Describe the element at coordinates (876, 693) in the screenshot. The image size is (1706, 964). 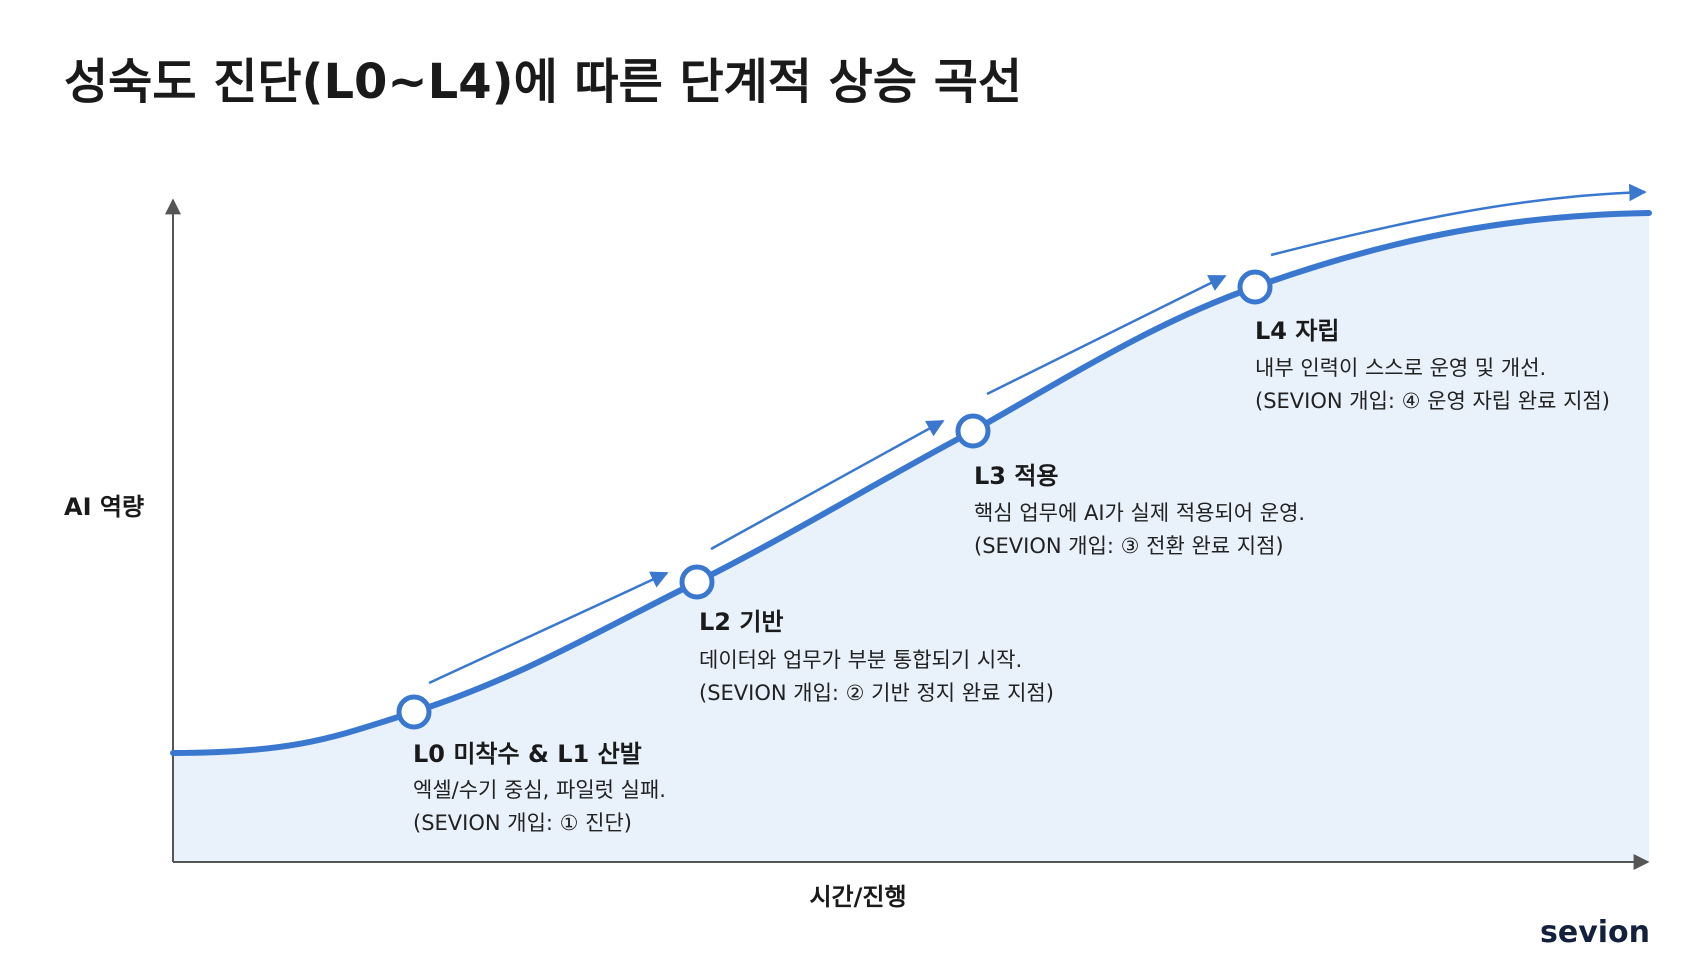
I see `stage-note: (SEVION 개입: ② 기반 정지 완료 지점)` at that location.